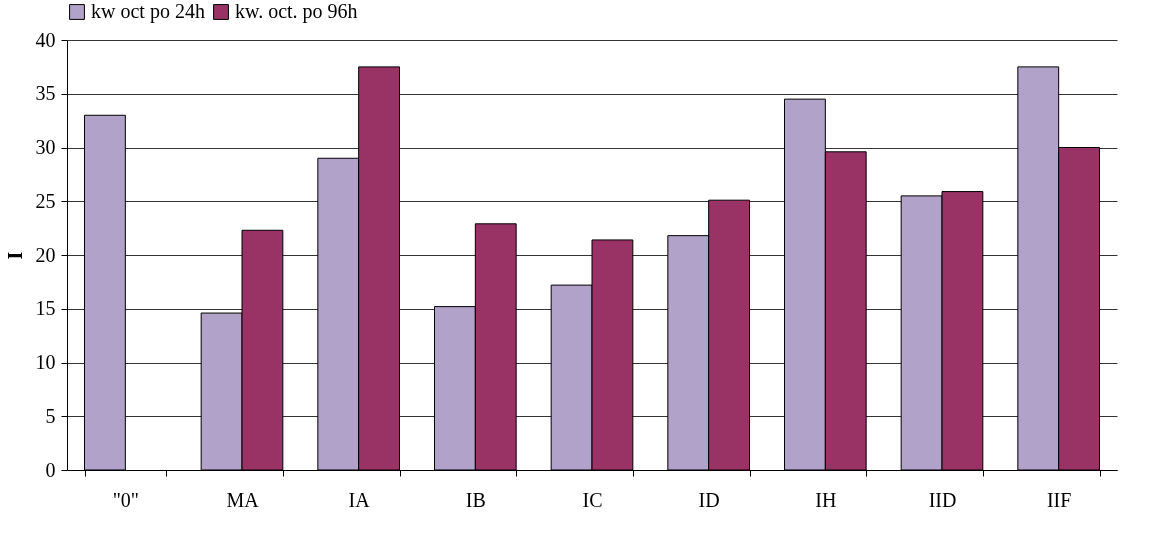 This screenshot has height=534, width=1151. Describe the element at coordinates (45, 39) in the screenshot. I see `y-tick-label: 40` at that location.